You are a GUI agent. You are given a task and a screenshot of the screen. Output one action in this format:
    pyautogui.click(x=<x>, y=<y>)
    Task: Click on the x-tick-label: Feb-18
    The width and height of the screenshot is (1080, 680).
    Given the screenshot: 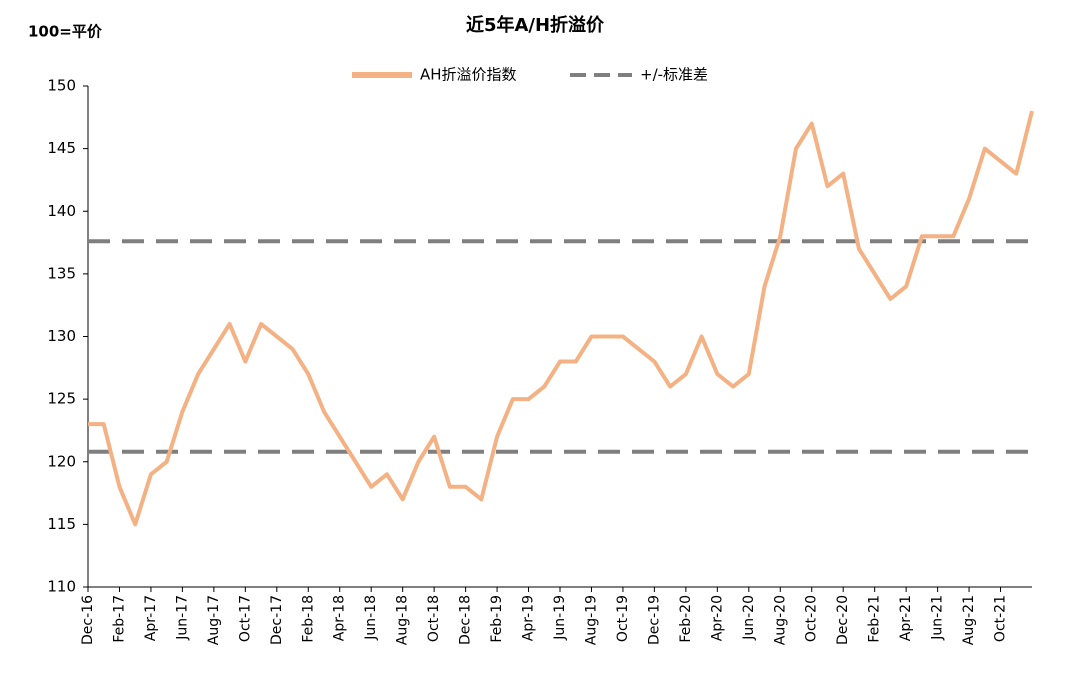 What is the action you would take?
    pyautogui.click(x=308, y=619)
    